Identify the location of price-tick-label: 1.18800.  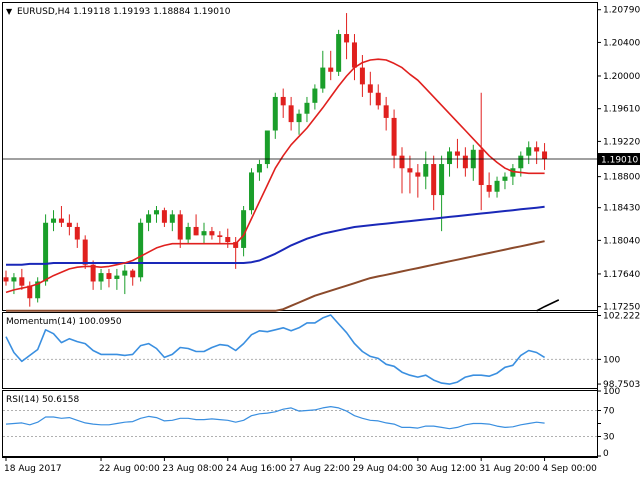
(621, 178).